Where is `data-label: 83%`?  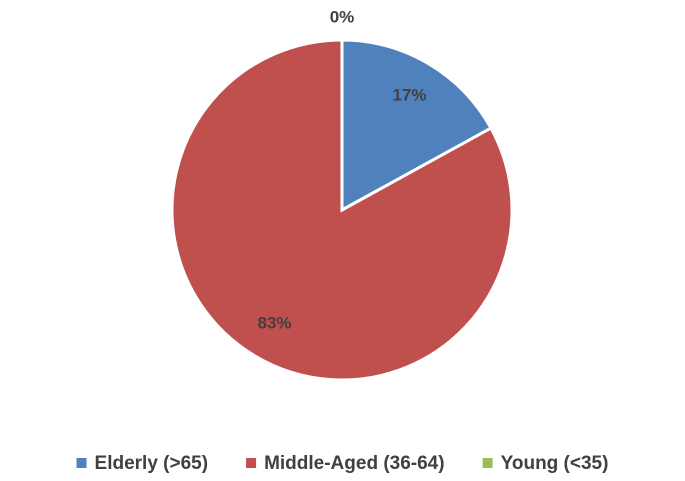
data-label: 83% is located at coordinates (274, 323).